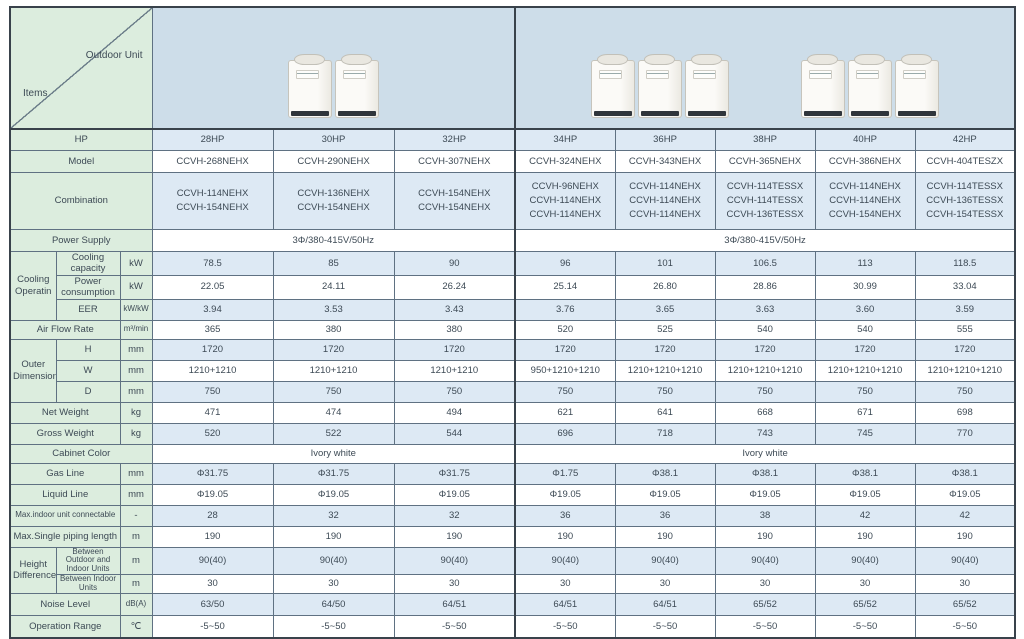 This screenshot has width=1024, height=639. I want to click on table-cell: 474, so click(333, 412).